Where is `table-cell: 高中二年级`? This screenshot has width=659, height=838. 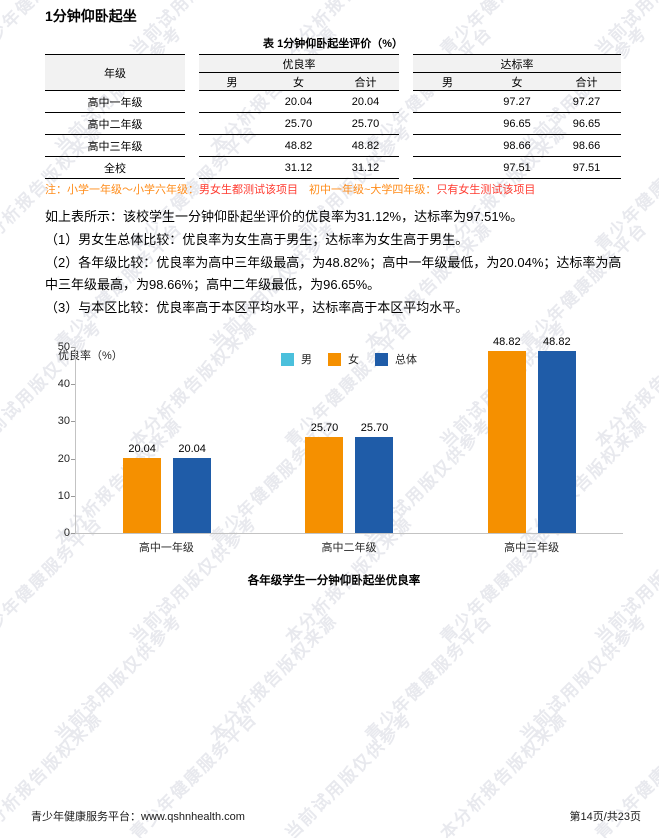 table-cell: 高中二年级 is located at coordinates (115, 123).